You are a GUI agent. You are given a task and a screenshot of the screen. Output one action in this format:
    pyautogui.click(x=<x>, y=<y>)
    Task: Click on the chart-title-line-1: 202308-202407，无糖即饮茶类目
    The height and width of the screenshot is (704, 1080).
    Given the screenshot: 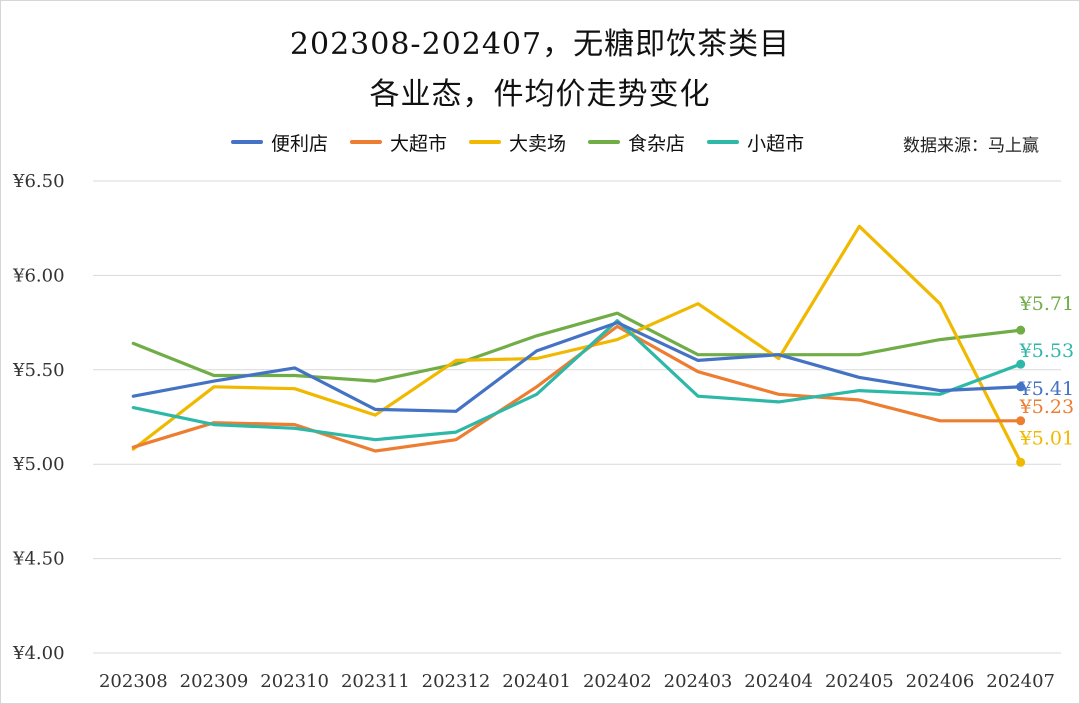 What is the action you would take?
    pyautogui.click(x=540, y=44)
    